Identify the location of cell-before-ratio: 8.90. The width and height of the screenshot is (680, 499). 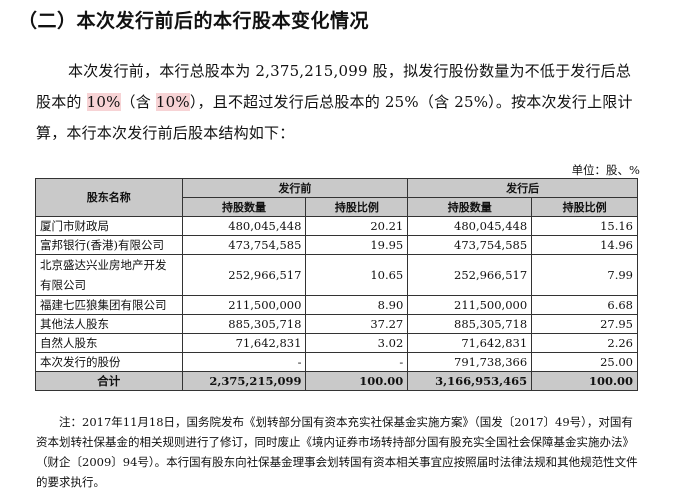
(357, 305).